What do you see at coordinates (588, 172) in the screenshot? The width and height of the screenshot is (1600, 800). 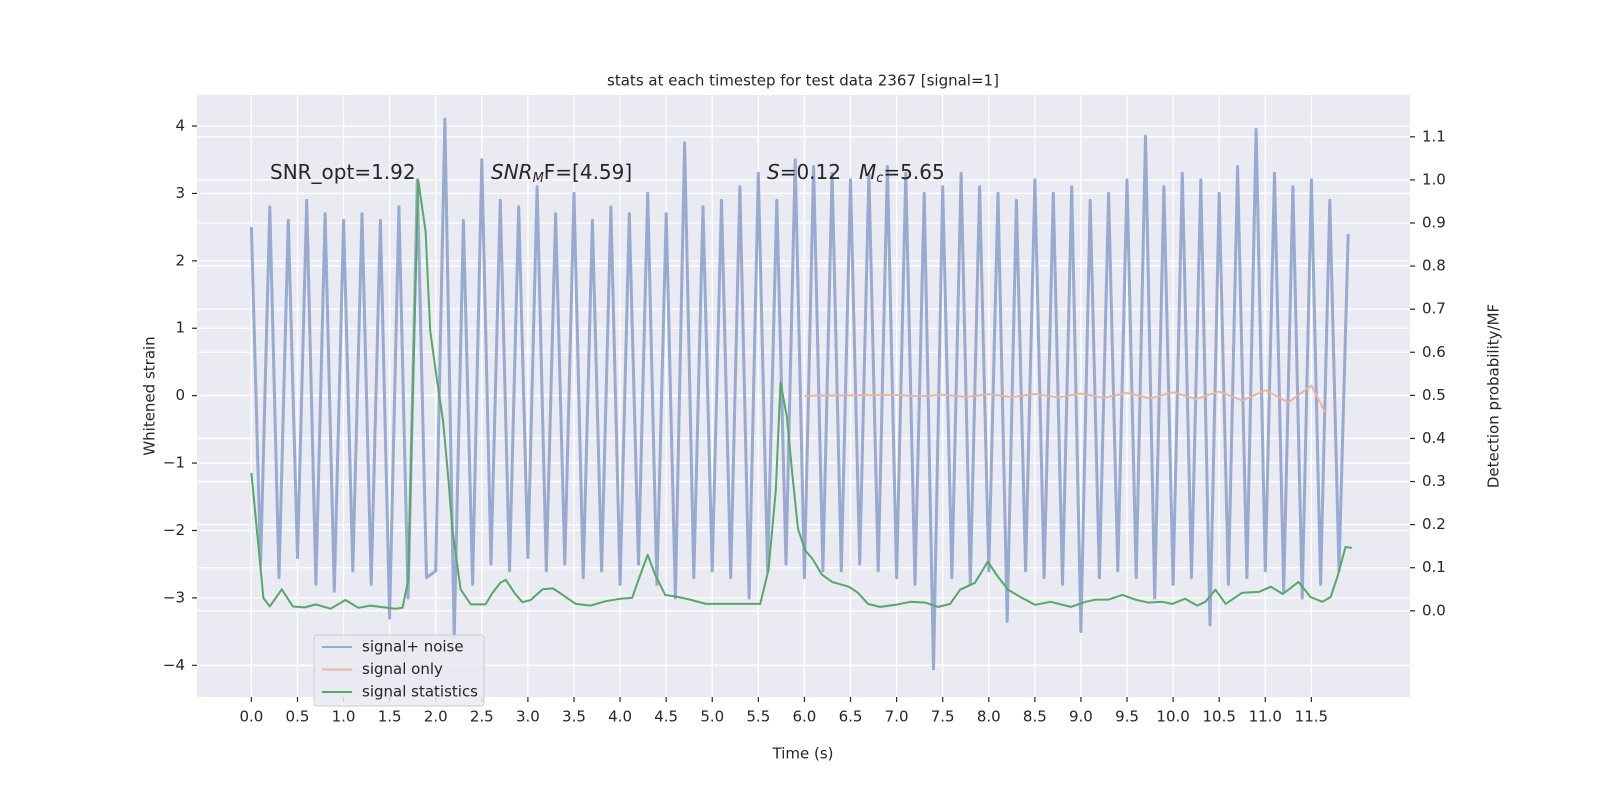 I see `annotation-part: F=[4.59]` at bounding box center [588, 172].